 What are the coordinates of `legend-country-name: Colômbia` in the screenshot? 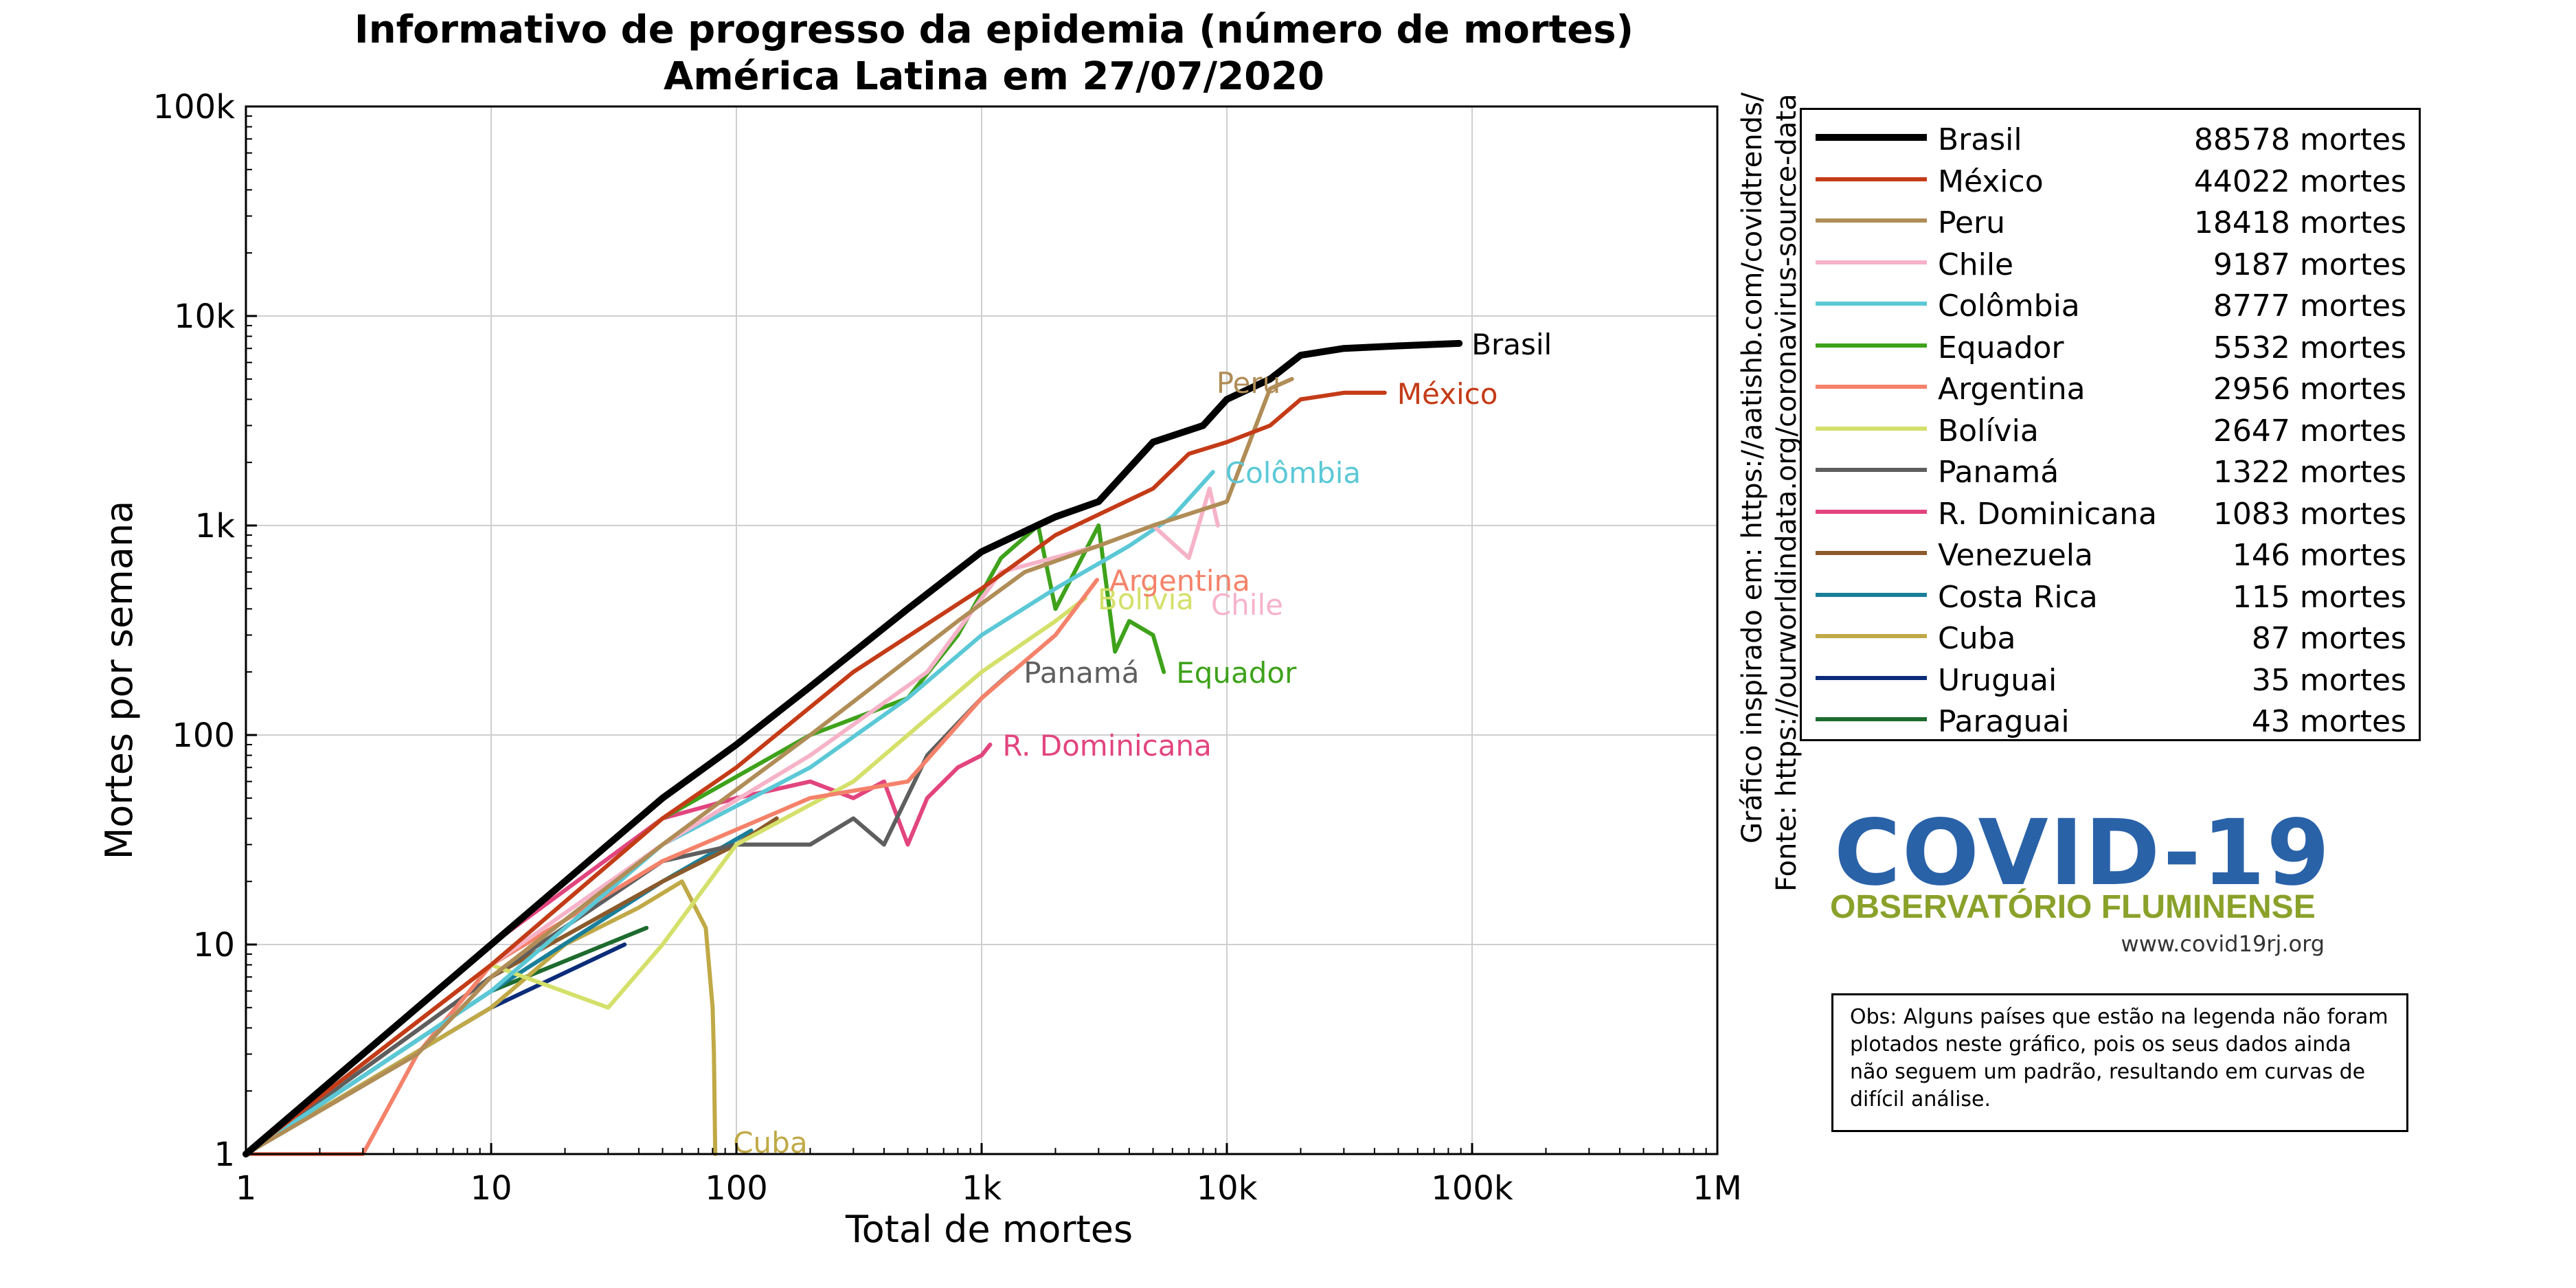 It's located at (2009, 306).